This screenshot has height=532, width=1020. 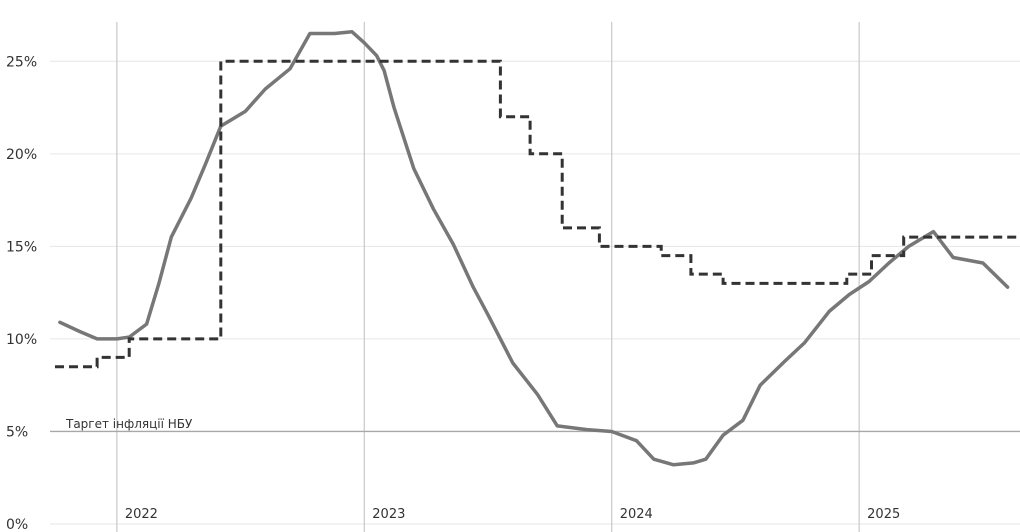 What do you see at coordinates (21, 293) in the screenshot?
I see `y-tick-labels: 0% 5% 10% 15% 20% 25%` at bounding box center [21, 293].